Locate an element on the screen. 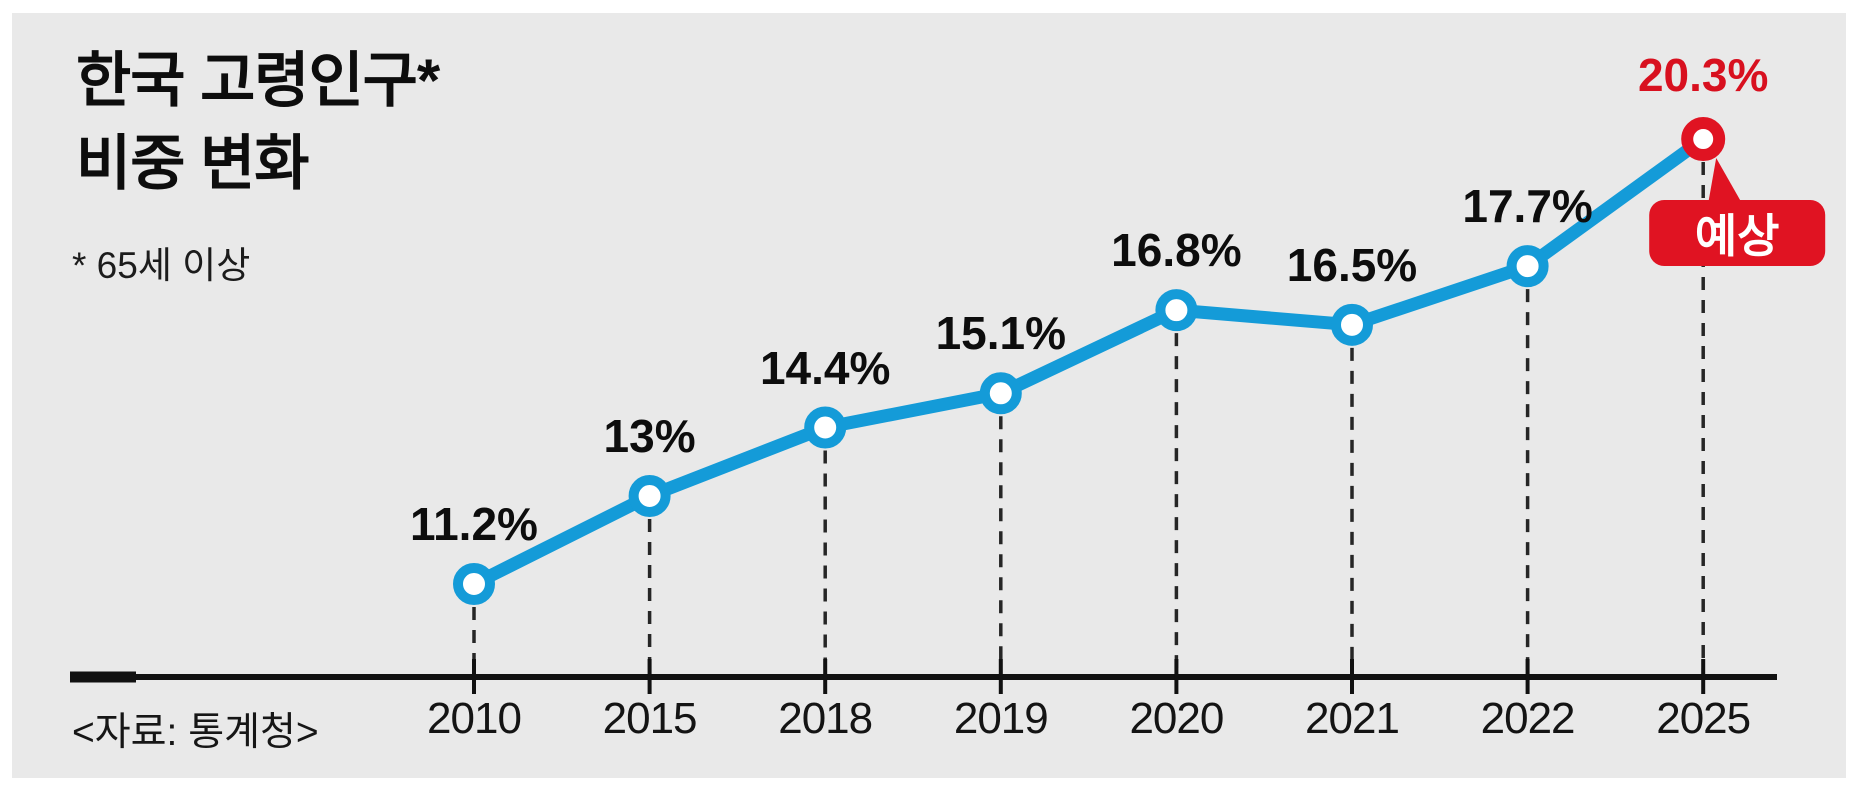 The height and width of the screenshot is (803, 1869). forecast-bubble-pointer is located at coordinates (1726, 184).